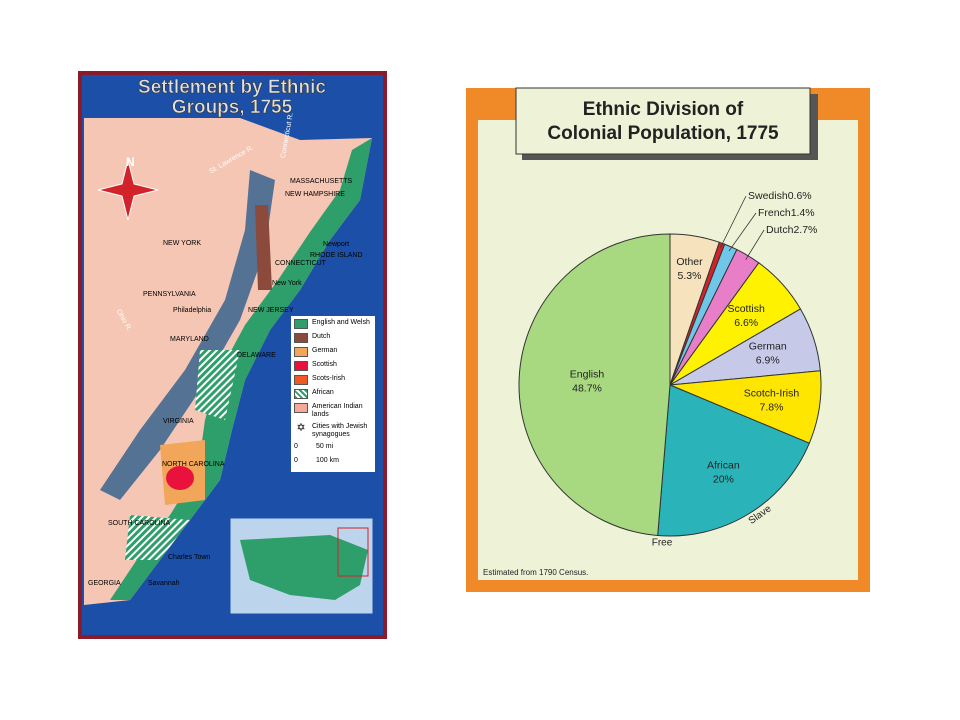 The width and height of the screenshot is (960, 720). Describe the element at coordinates (325, 446) in the screenshot. I see `scale-label: 50 mi` at that location.